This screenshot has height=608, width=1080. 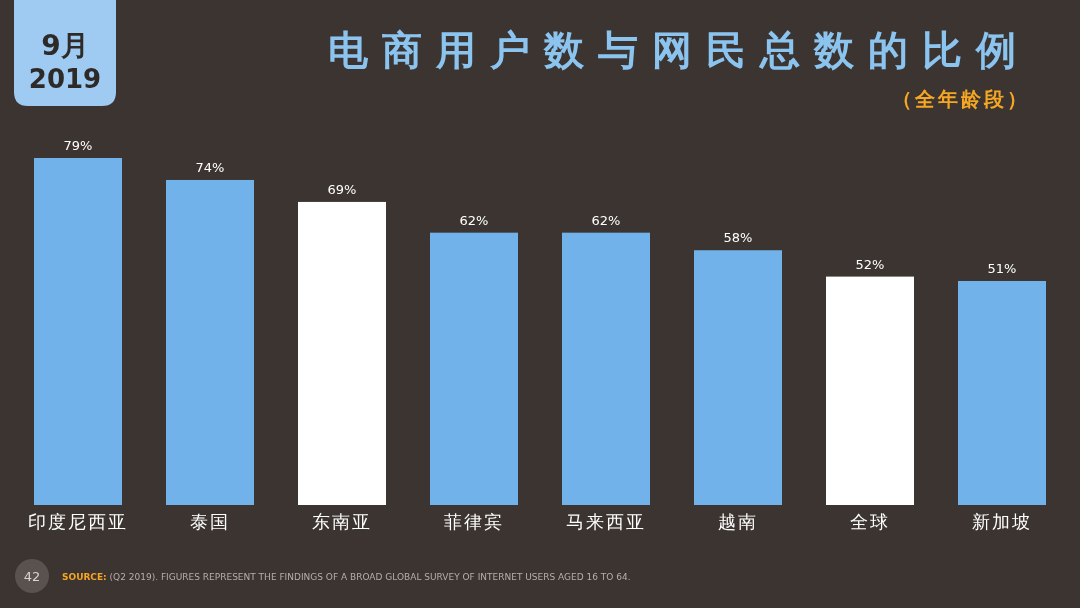 I want to click on data-label: 69%, so click(x=342, y=189).